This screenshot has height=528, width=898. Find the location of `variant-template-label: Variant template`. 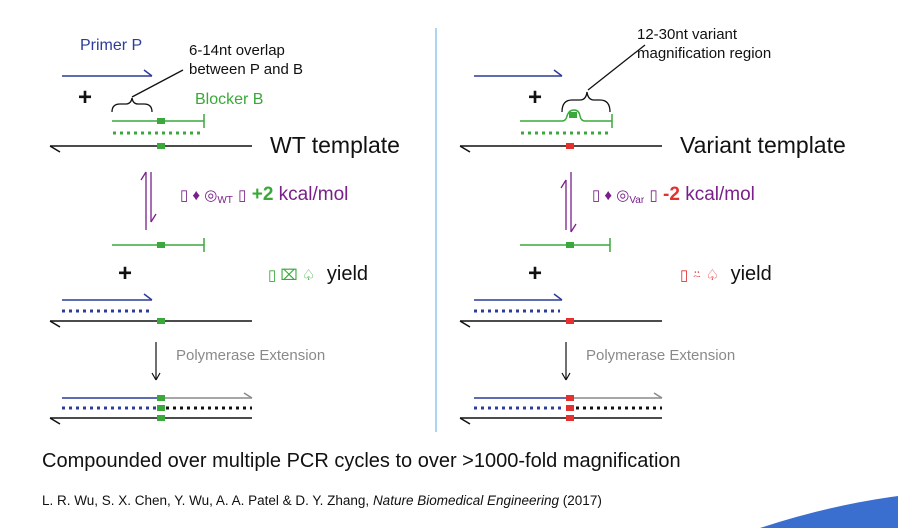

variant-template-label: Variant template is located at coordinates (763, 145).